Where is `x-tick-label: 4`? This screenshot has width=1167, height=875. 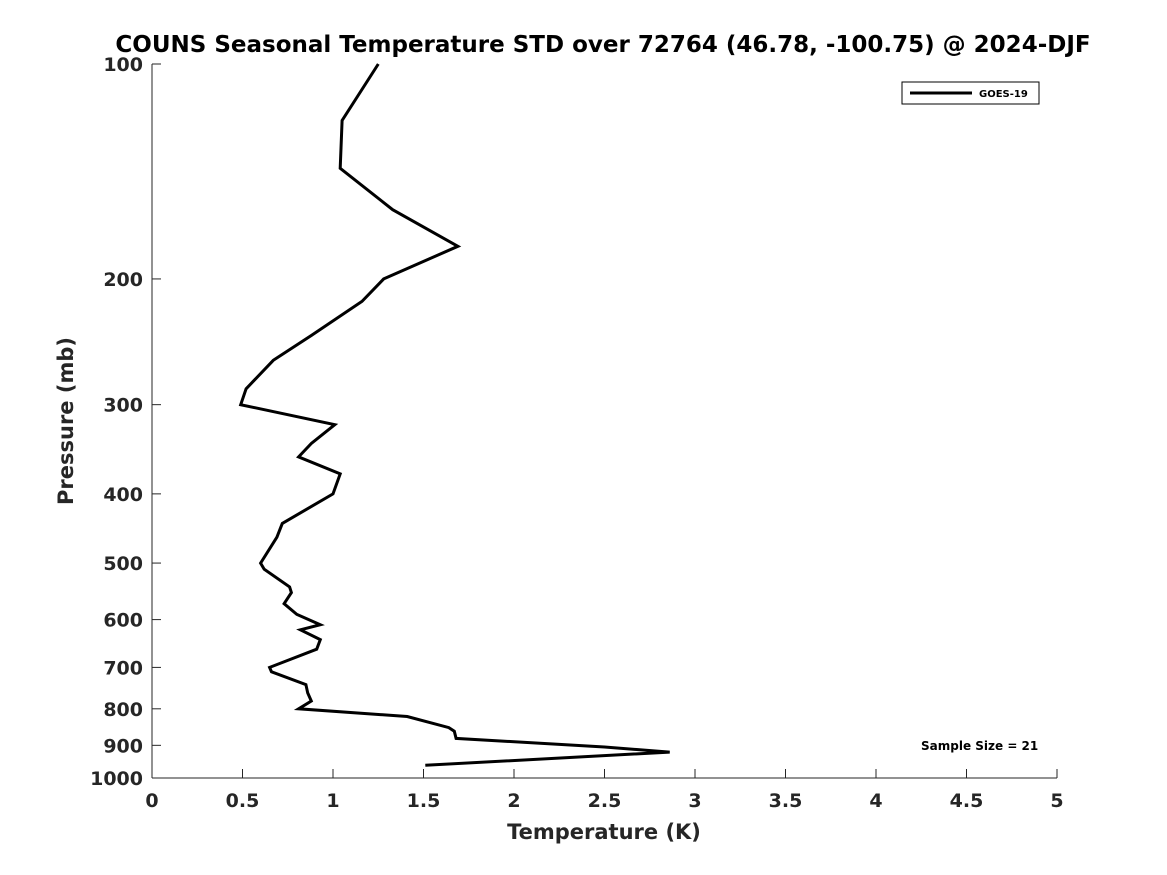 x-tick-label: 4 is located at coordinates (875, 801).